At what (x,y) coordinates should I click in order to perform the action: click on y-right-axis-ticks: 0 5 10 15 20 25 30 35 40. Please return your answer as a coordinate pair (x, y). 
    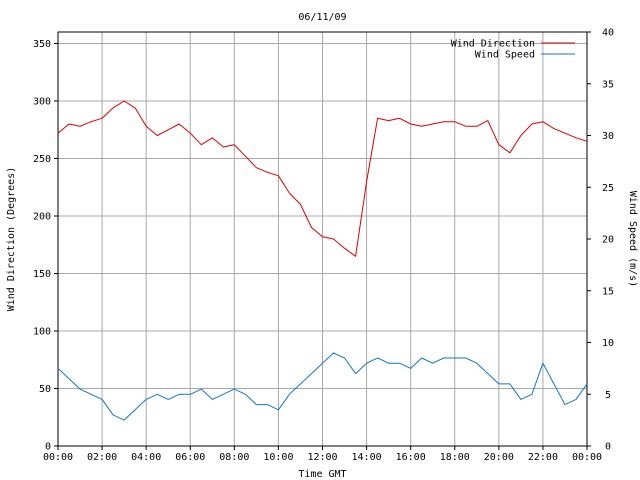
    Looking at the image, I should click on (600, 240).